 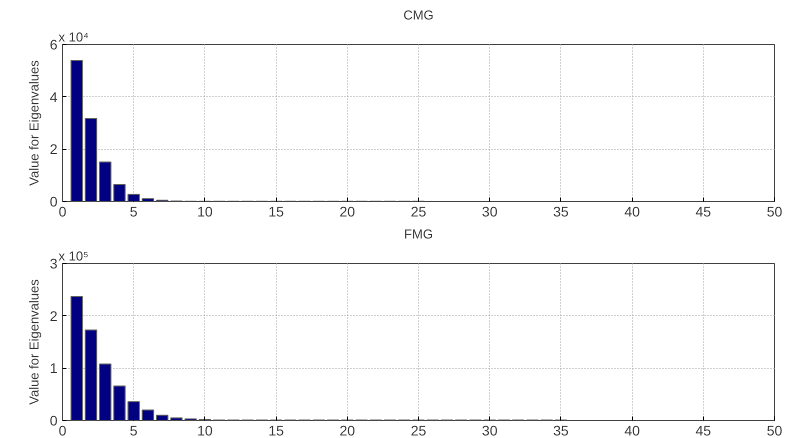 I want to click on y-tick-label: 3, so click(x=54, y=264).